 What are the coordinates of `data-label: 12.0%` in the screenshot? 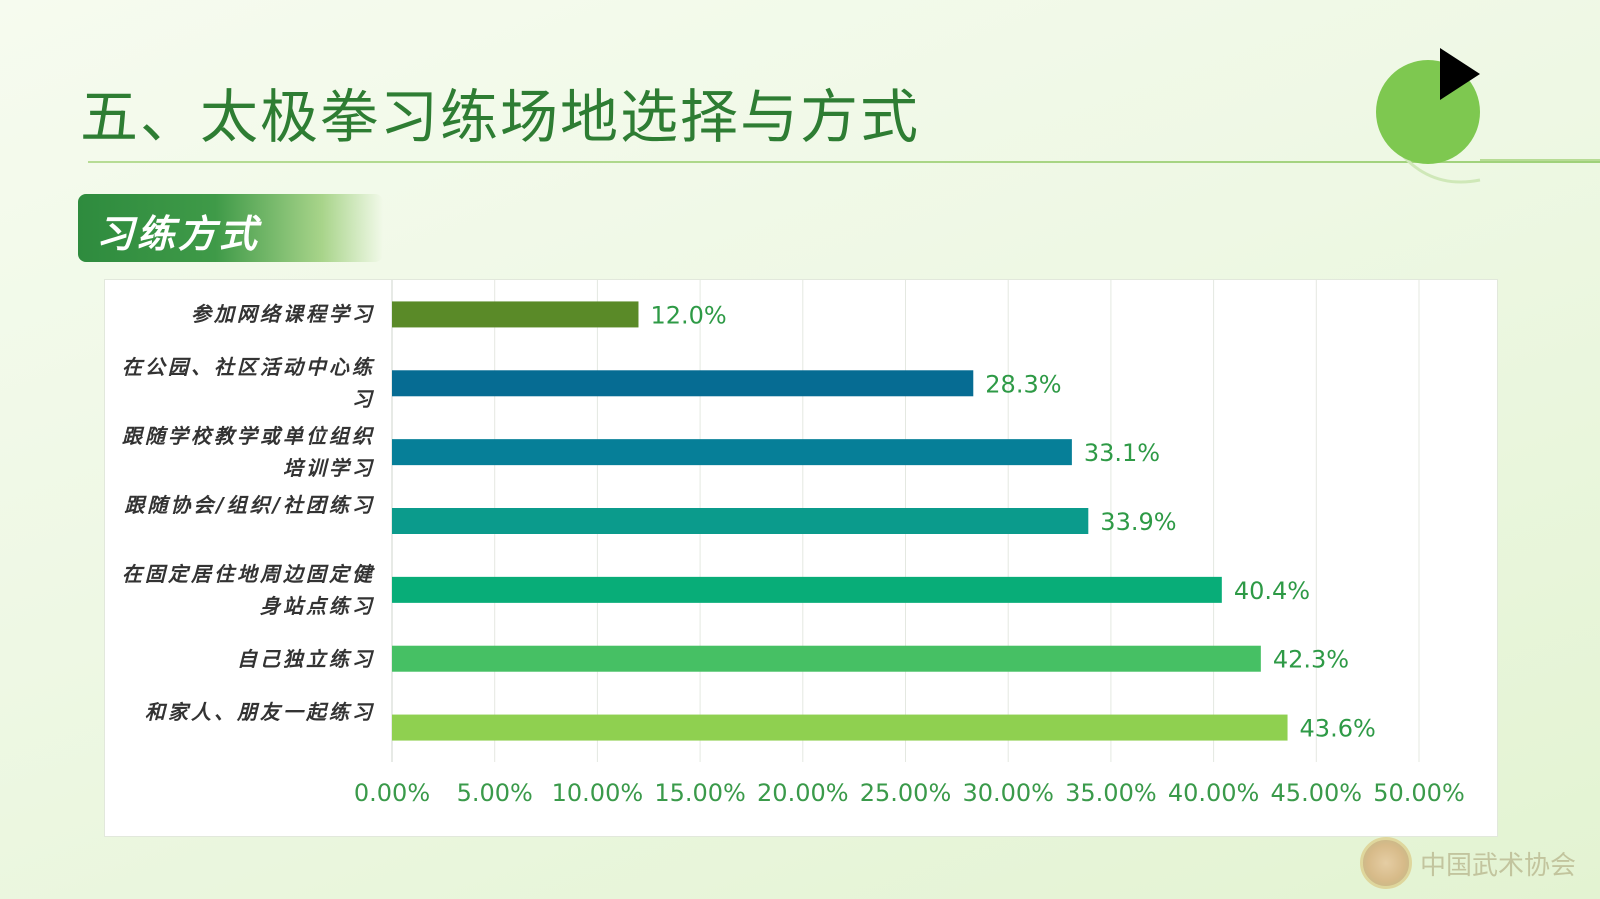 It's located at (688, 315).